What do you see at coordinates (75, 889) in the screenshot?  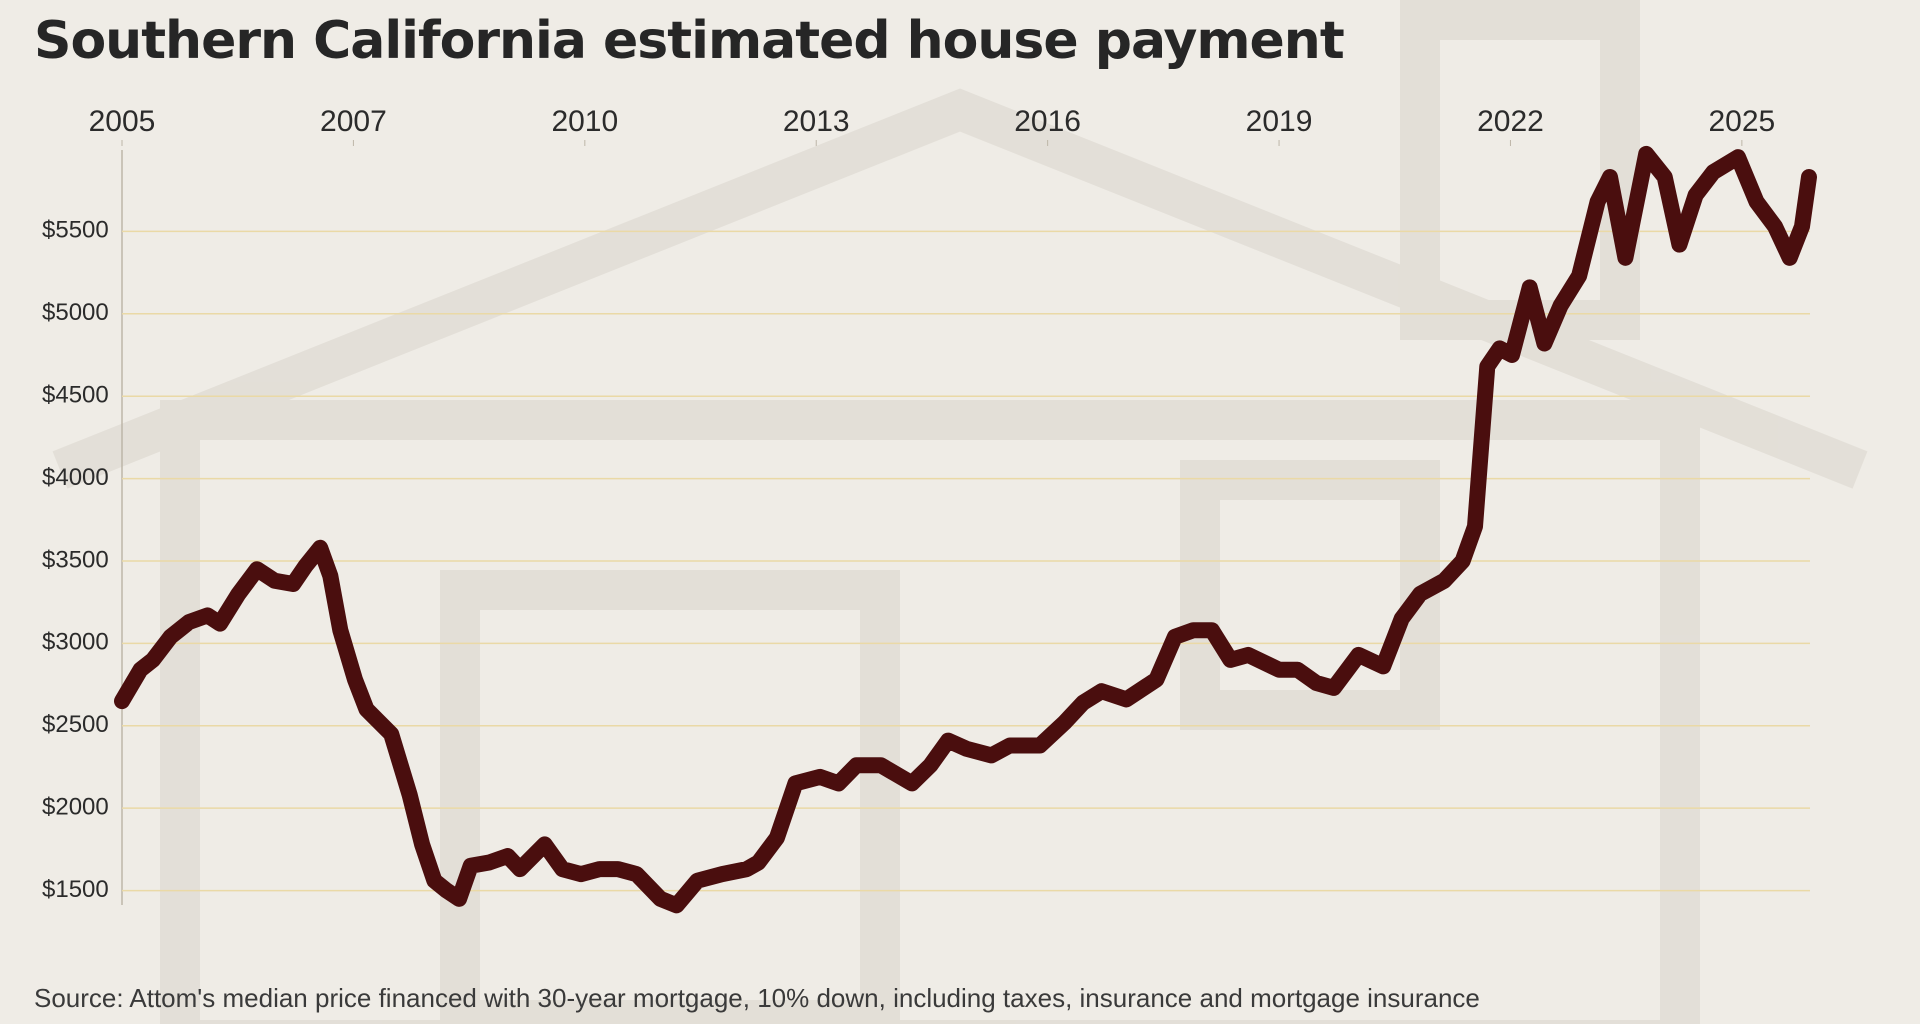 I see `y-tick-label: $1500` at bounding box center [75, 889].